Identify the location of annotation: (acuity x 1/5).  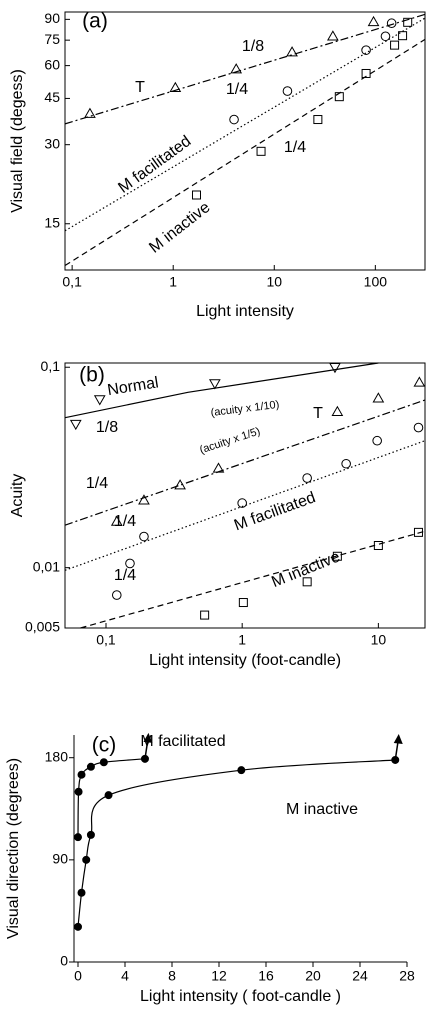
(230, 440).